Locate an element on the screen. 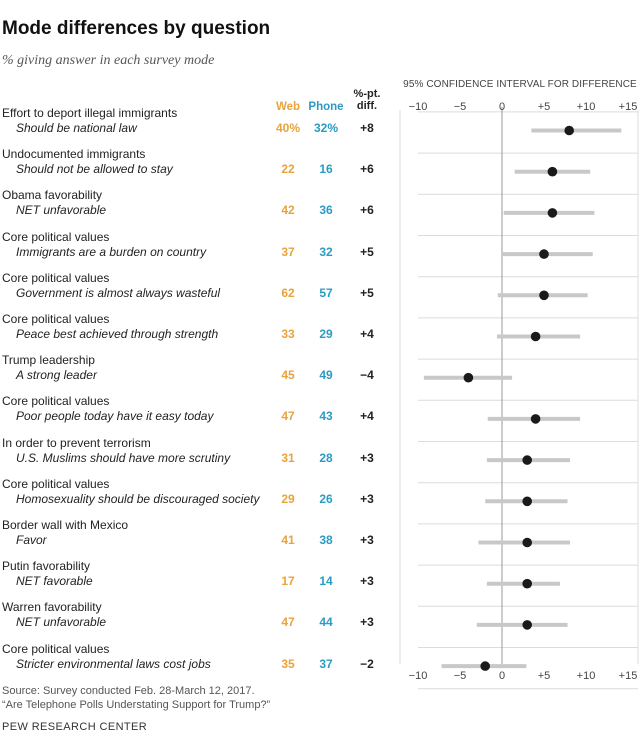 This screenshot has height=754, width=640. web-column-header: Web is located at coordinates (288, 107).